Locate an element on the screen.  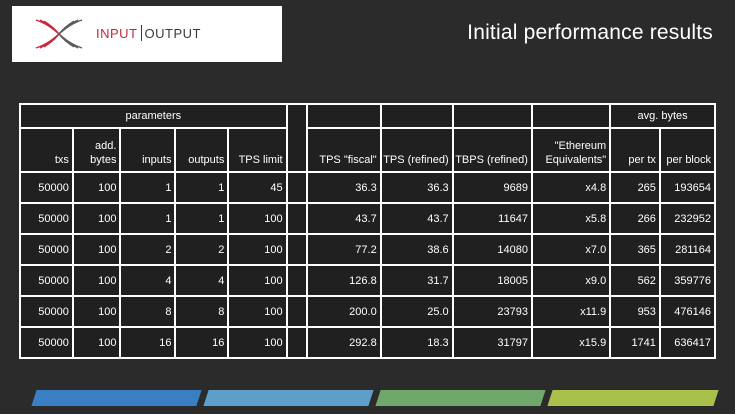
footer-color-bars is located at coordinates (367, 398).